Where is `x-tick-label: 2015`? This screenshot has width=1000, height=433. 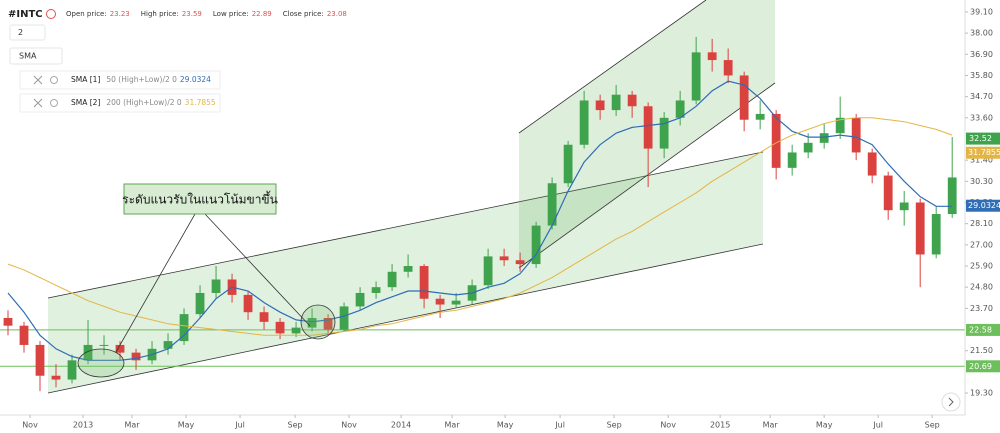
x-tick-label: 2015 is located at coordinates (720, 425).